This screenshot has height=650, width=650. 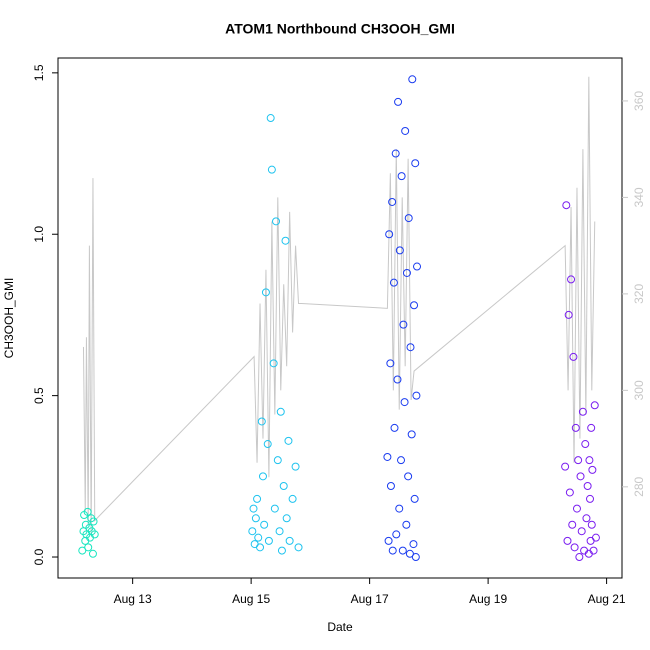 What do you see at coordinates (639, 486) in the screenshot?
I see `y2-tick-label: 280` at bounding box center [639, 486].